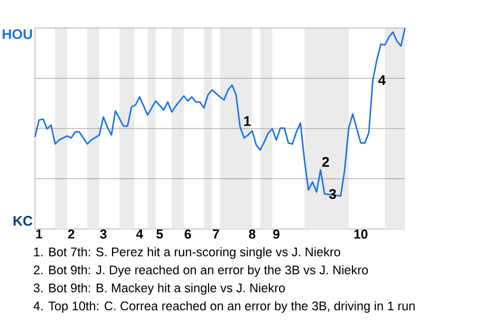 The height and width of the screenshot is (320, 480). What do you see at coordinates (187, 253) in the screenshot?
I see `text: 1. Bot 7th: S. Perez hit a run-scoring single vs J. Niekro` at bounding box center [187, 253].